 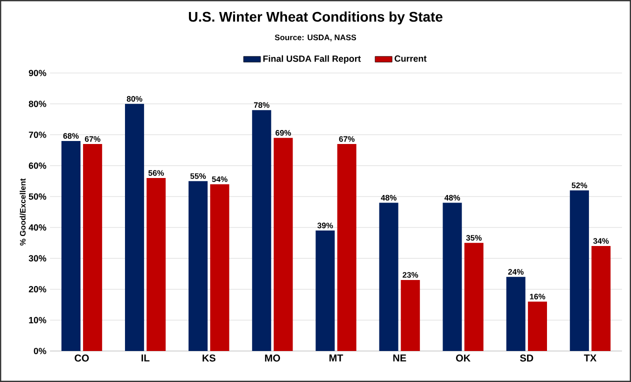 What do you see at coordinates (40, 351) in the screenshot?
I see `y-tick-label: 0%` at bounding box center [40, 351].